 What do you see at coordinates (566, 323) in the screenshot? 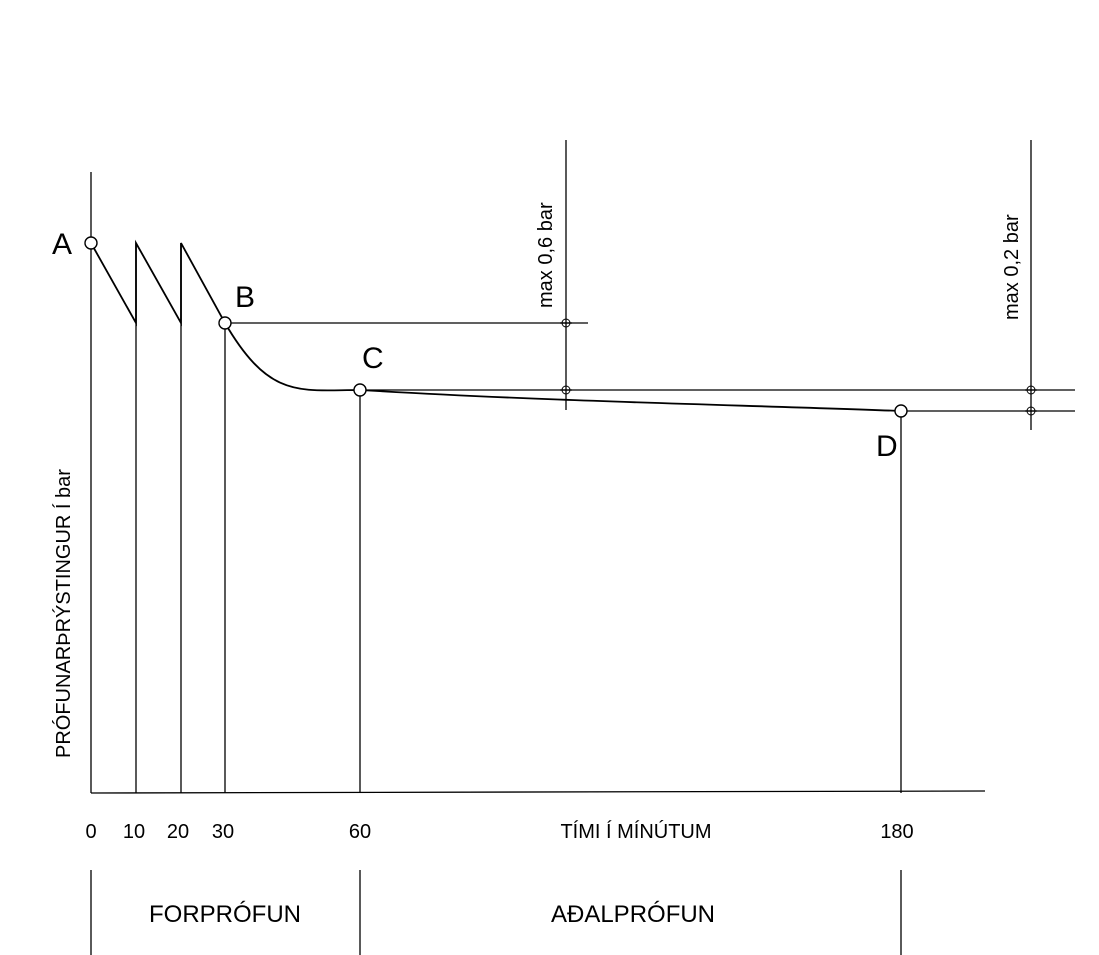
I see `limit-1-tick-b` at bounding box center [566, 323].